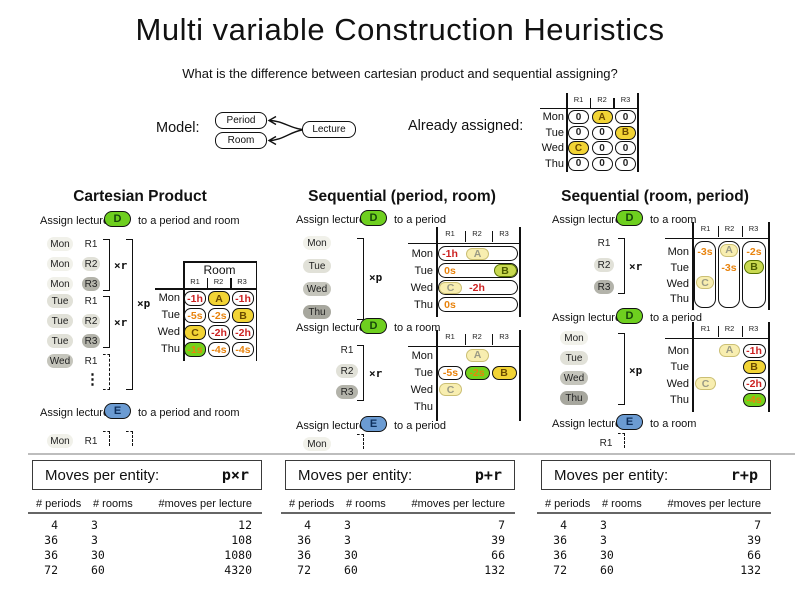  I want to click on seqpr-heading: Sequential (period, room), so click(402, 196).